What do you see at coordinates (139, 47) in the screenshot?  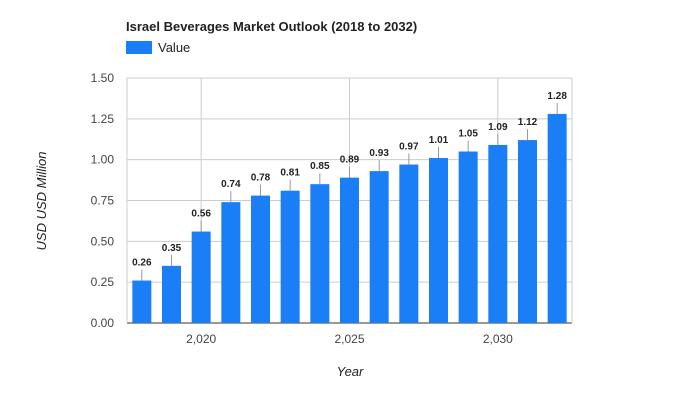 I see `legend-swatch-value` at bounding box center [139, 47].